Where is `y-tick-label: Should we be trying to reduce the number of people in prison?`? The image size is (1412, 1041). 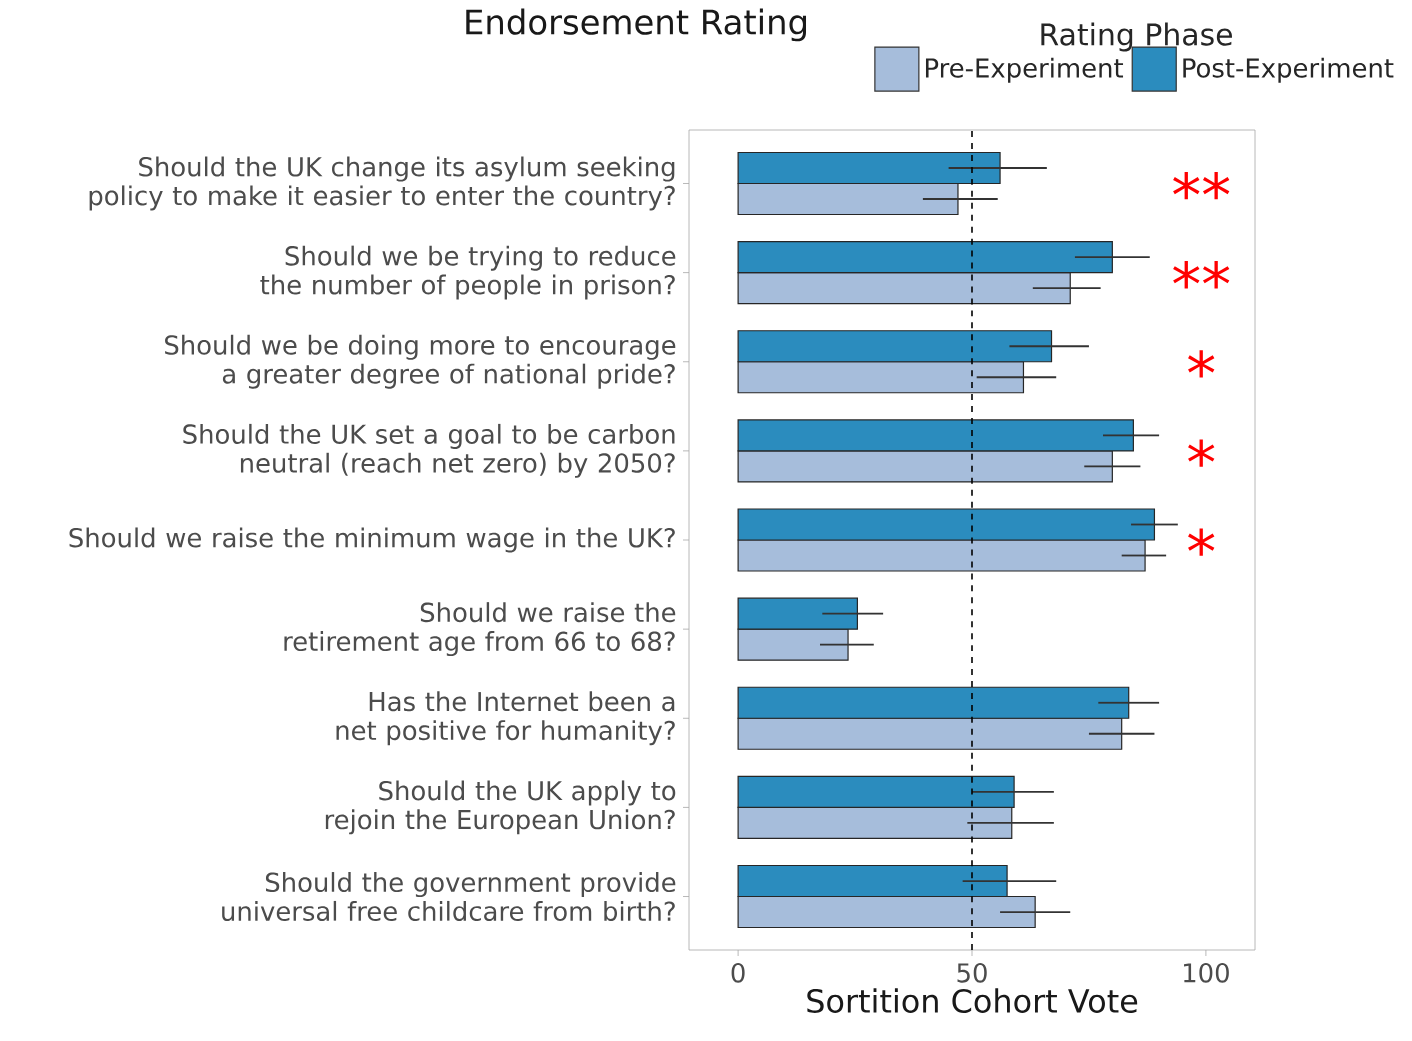
y-tick-label: Should we be trying to reduce the number of people in prison? is located at coordinates (468, 272).